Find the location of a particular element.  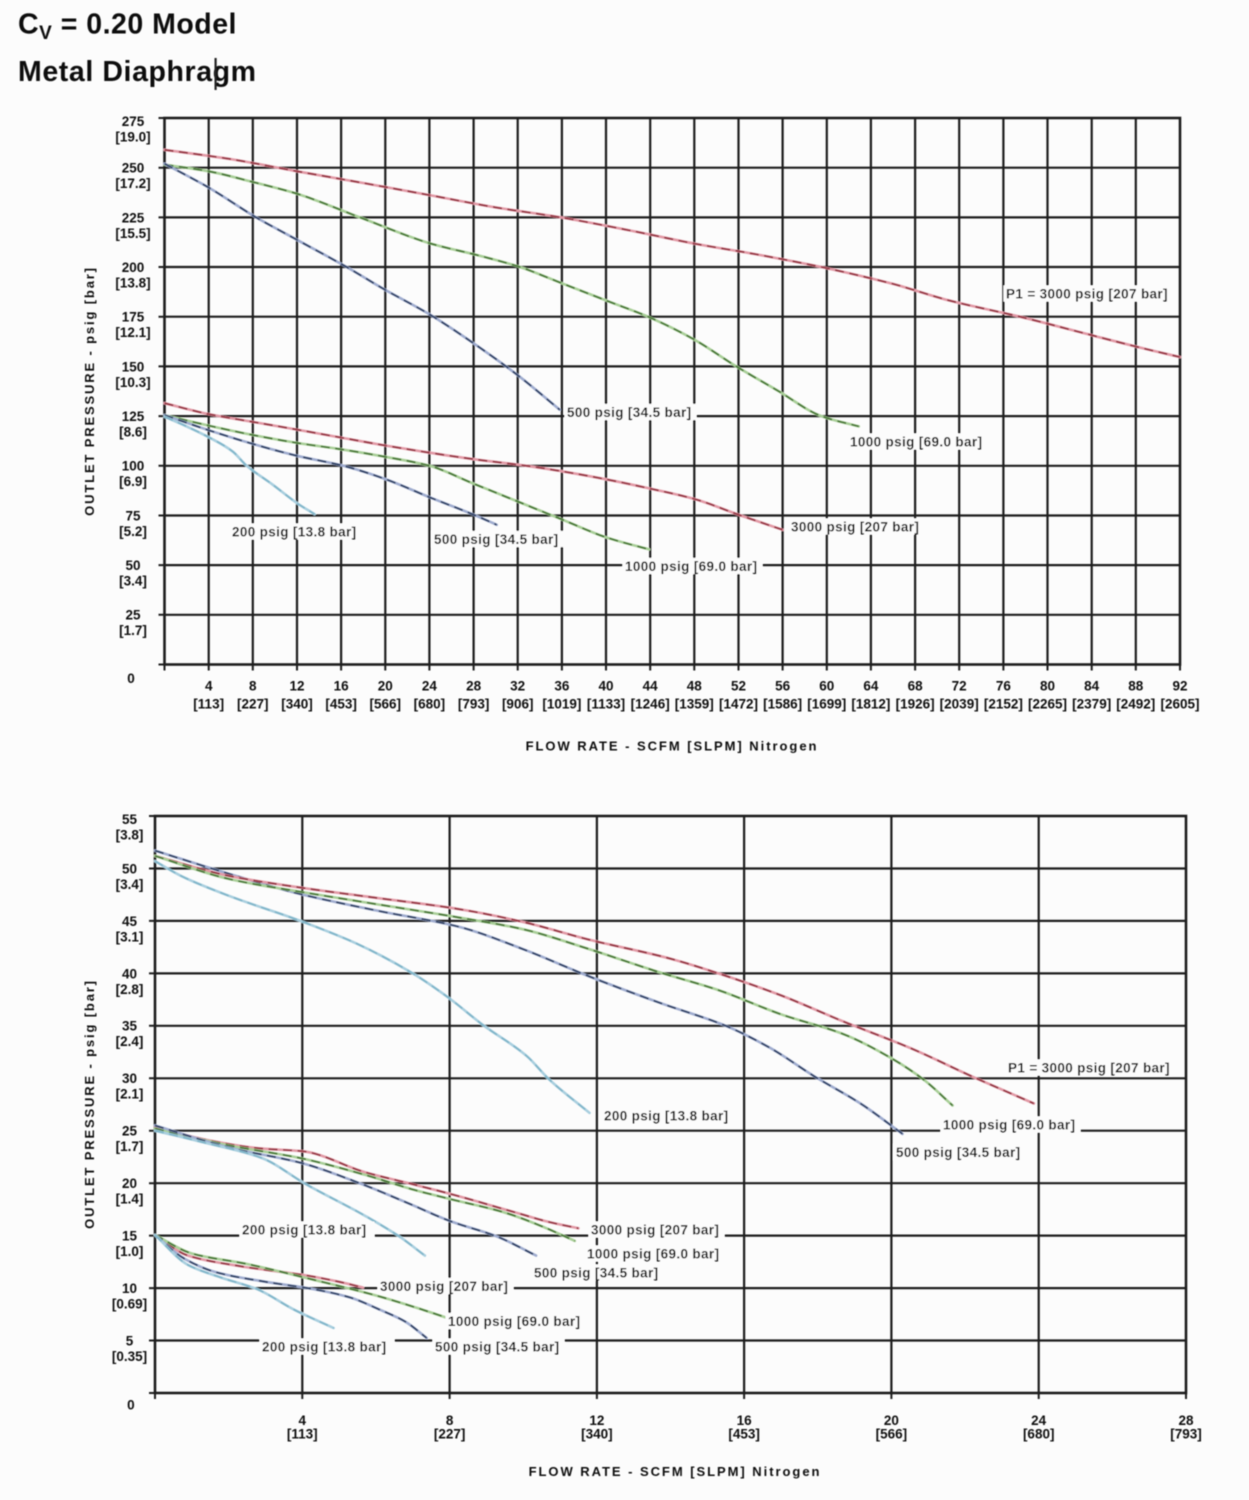

svg-text: [1812] is located at coordinates (870, 703).